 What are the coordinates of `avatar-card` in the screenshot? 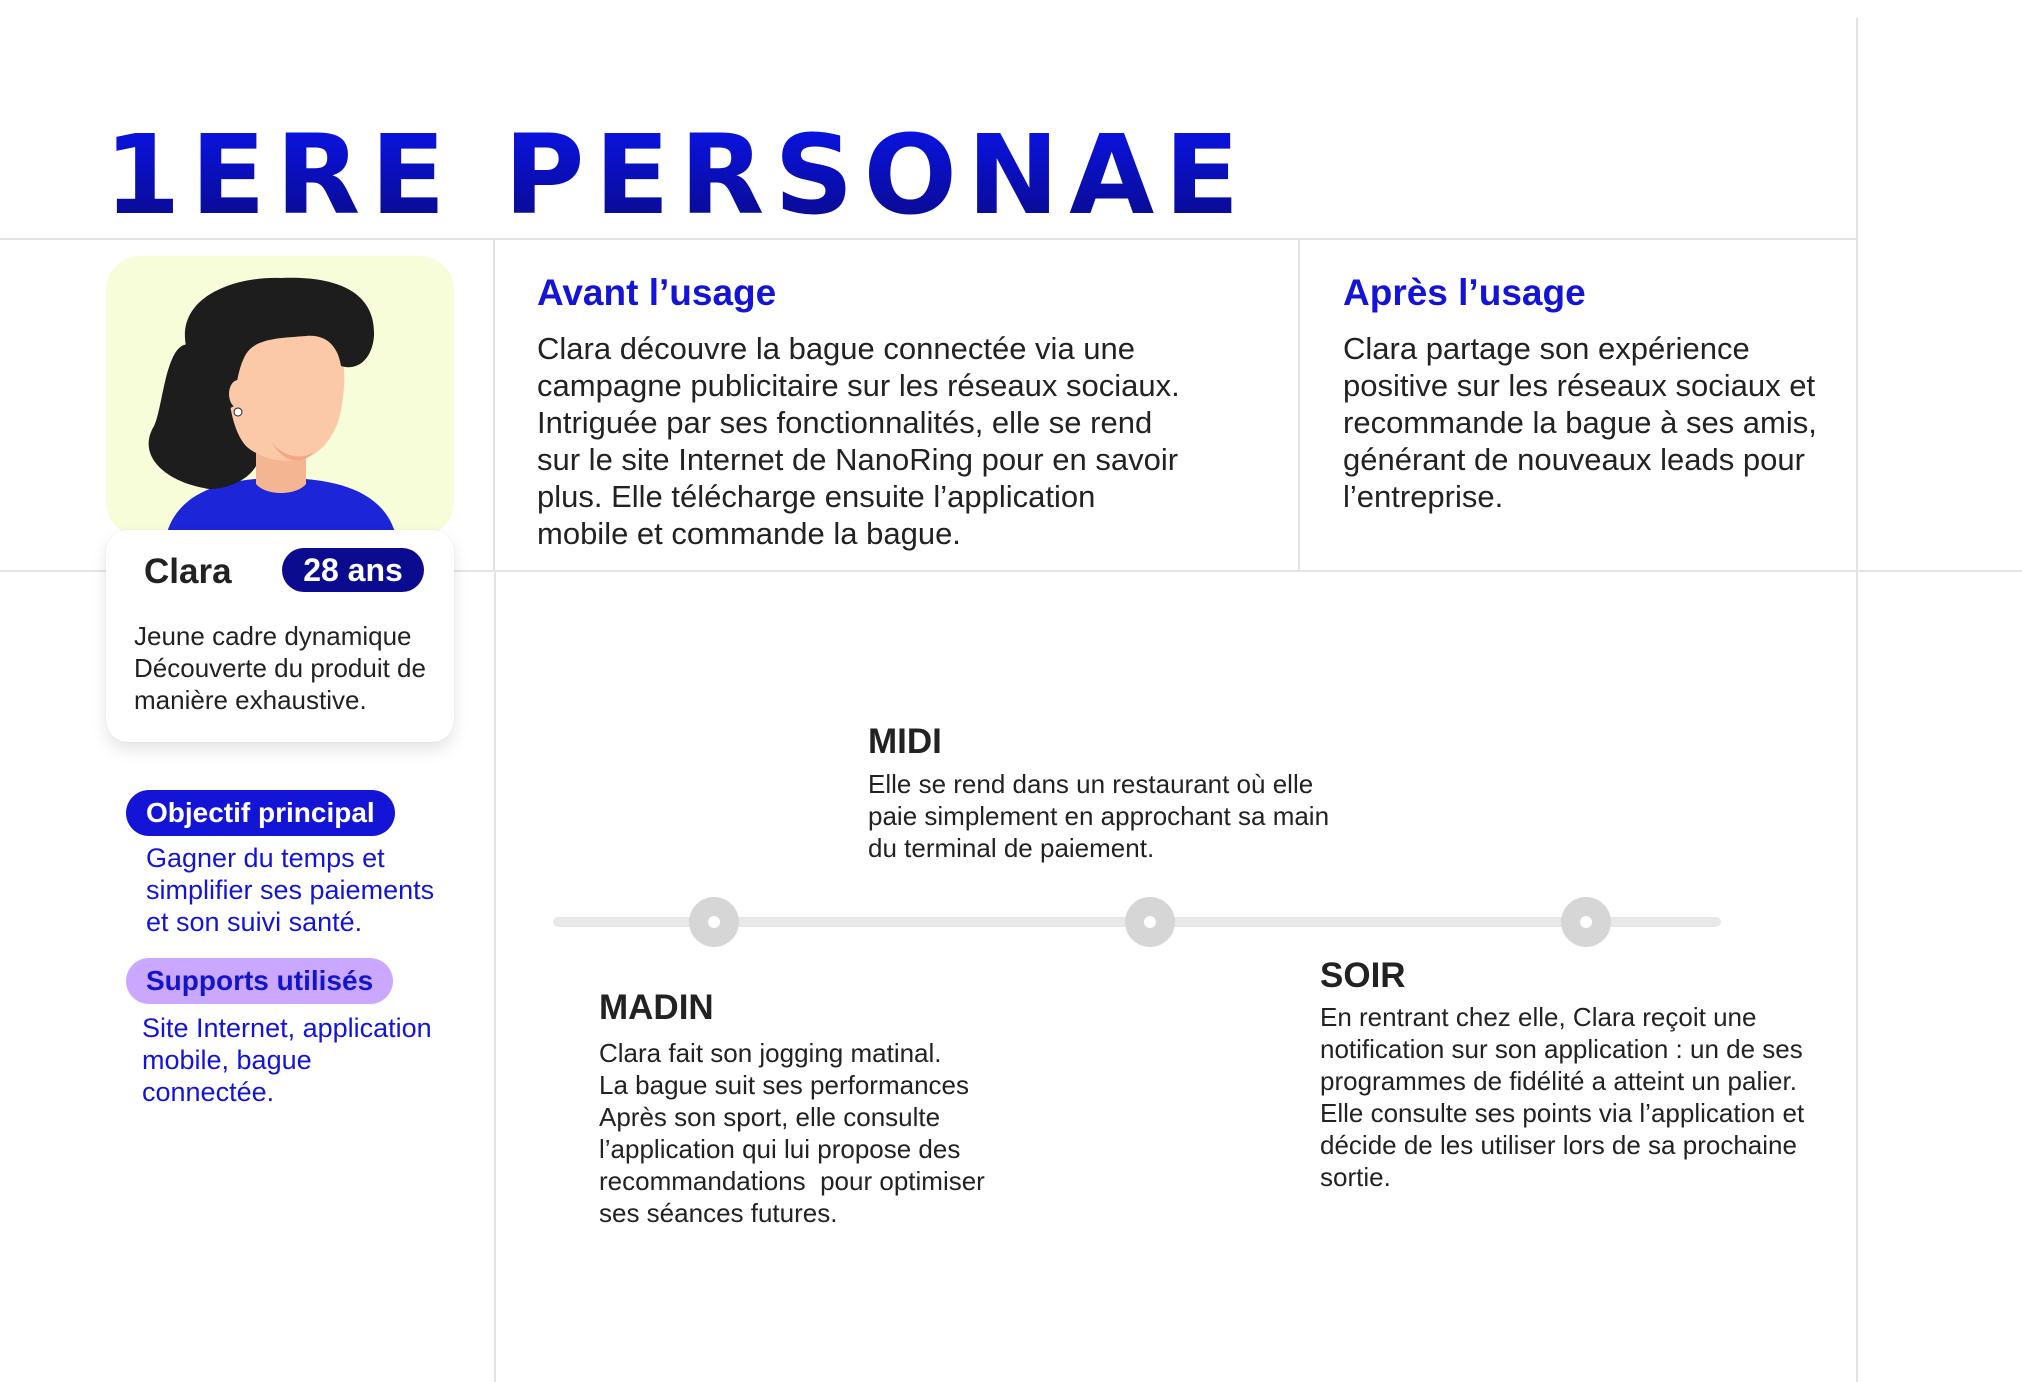 It's located at (280, 396).